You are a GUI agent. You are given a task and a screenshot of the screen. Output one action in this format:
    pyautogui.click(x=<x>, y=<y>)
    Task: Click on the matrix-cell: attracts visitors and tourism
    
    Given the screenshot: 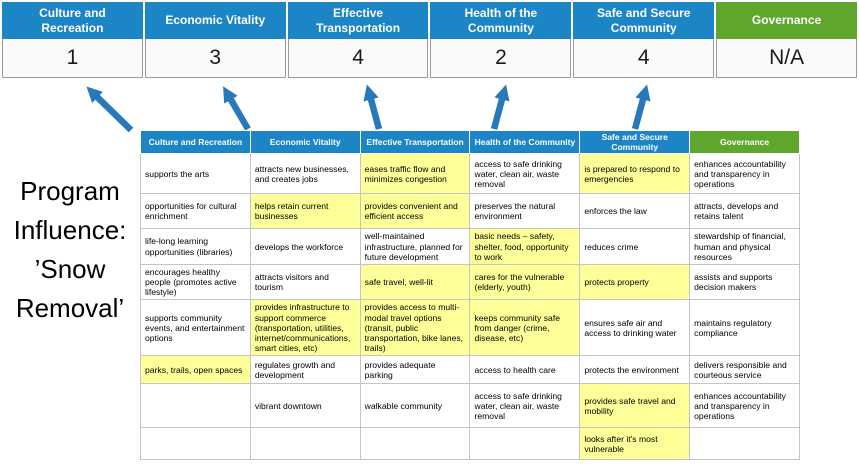 What is the action you would take?
    pyautogui.click(x=305, y=282)
    